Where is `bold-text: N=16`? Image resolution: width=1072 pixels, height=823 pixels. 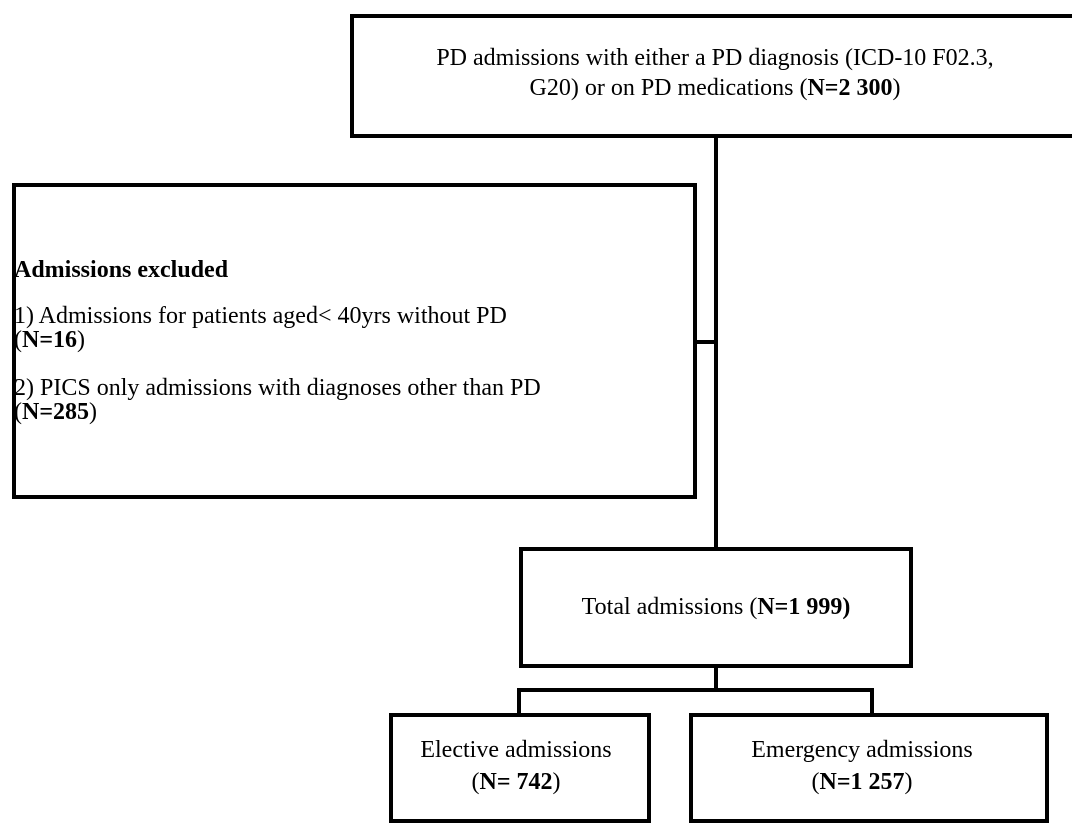
bold-text: N=16 is located at coordinates (50, 340).